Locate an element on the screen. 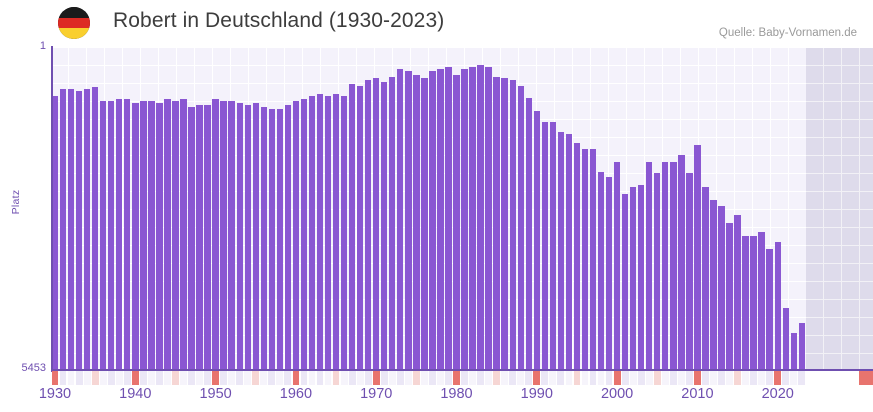 The image size is (873, 412). year-heat-strip is located at coordinates (462, 378).